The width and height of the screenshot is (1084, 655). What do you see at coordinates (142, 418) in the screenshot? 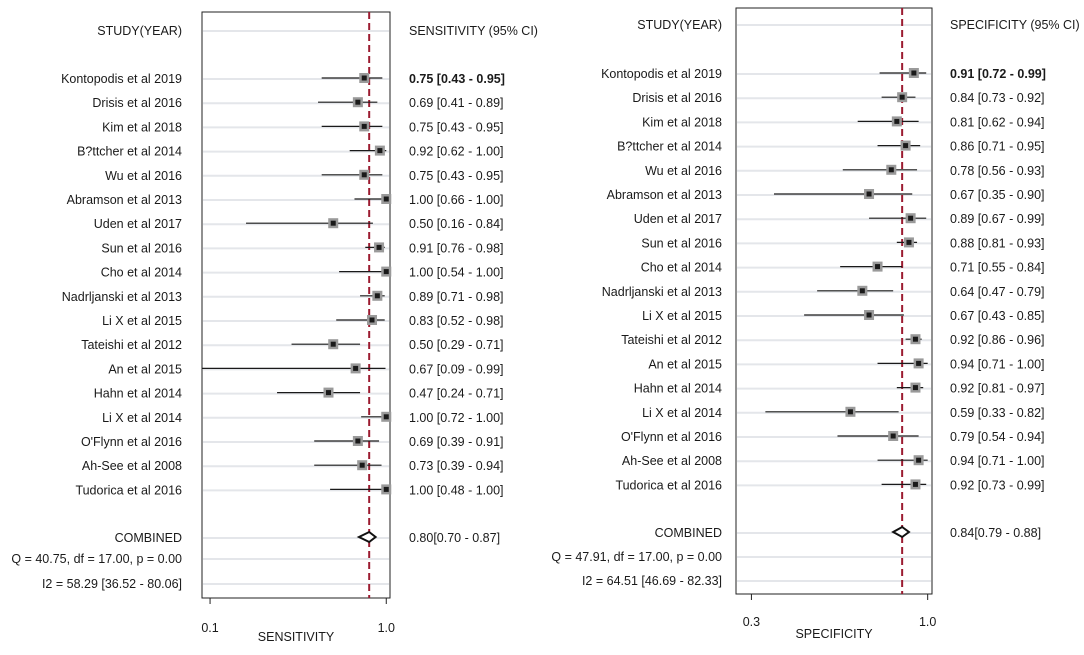
I see `sens-study-label: Li X et al 2014` at bounding box center [142, 418].